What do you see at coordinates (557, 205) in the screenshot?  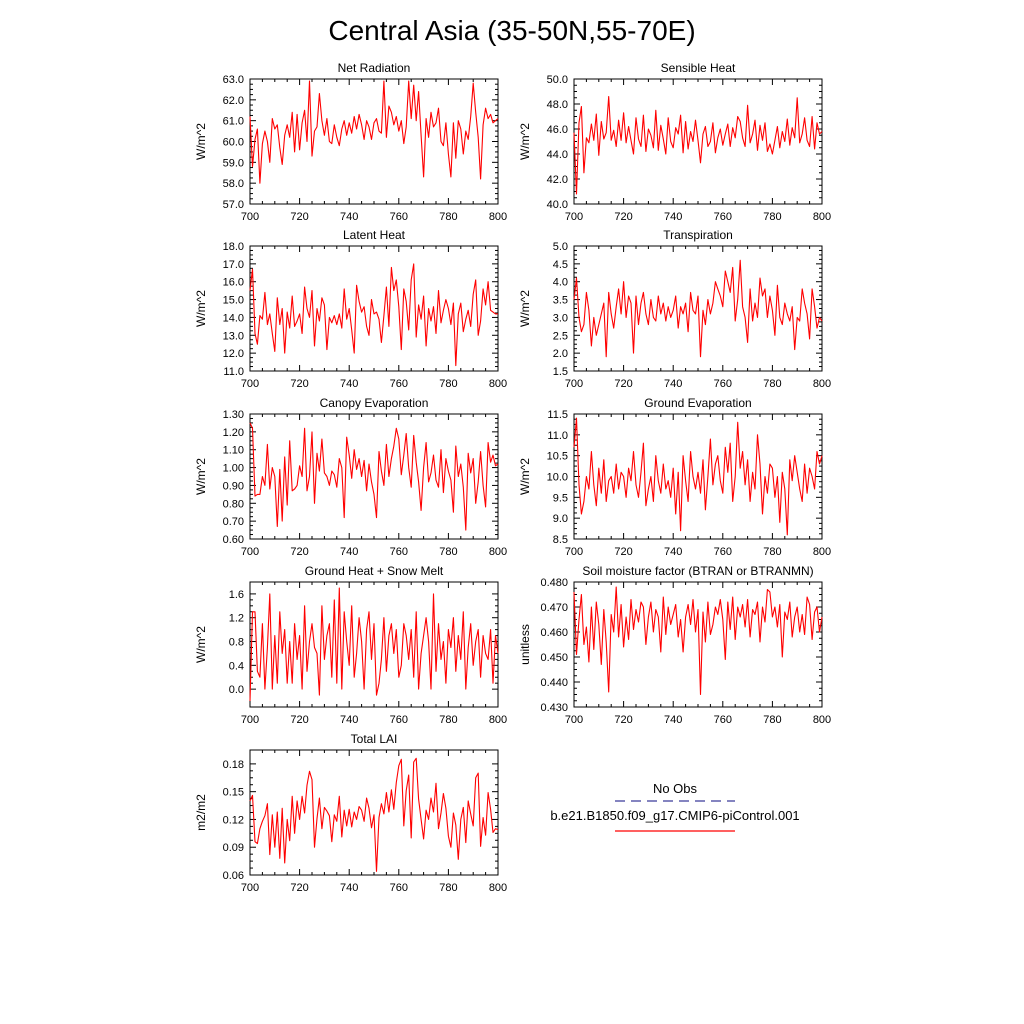 I see `y-tick-label: 40.0` at bounding box center [557, 205].